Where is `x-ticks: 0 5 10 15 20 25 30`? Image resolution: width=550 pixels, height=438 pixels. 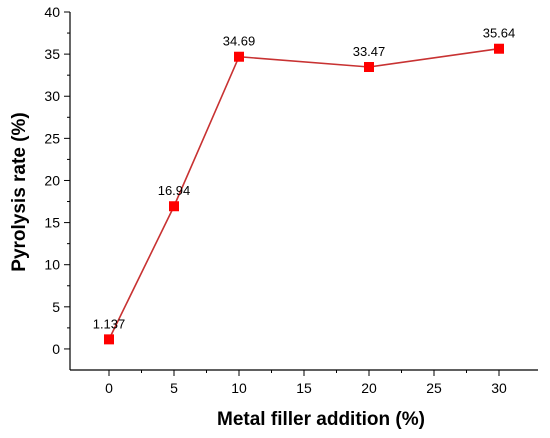
x-ticks: 0 5 10 15 20 25 30 is located at coordinates (306, 383).